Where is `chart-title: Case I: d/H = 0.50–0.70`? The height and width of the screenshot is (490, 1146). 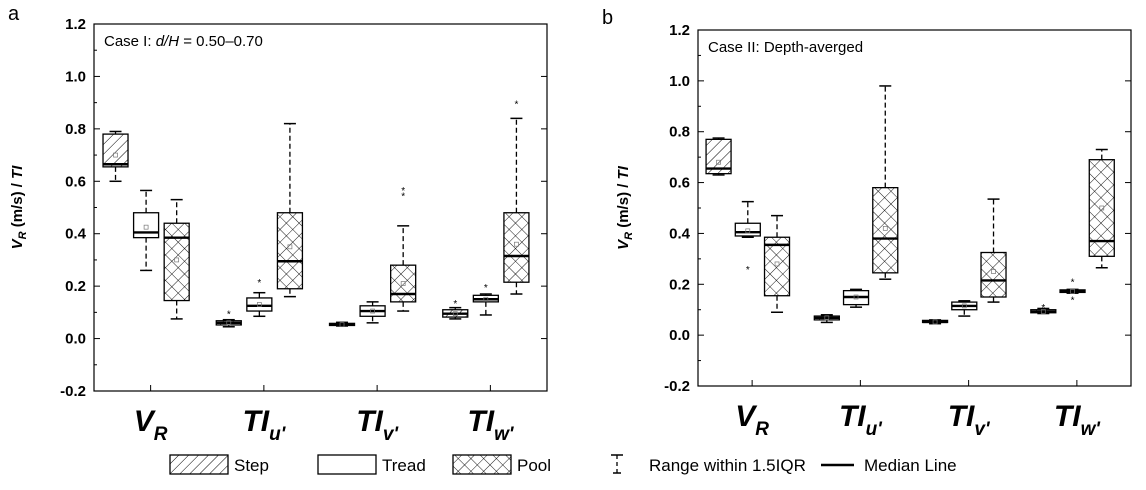 chart-title: Case I: d/H = 0.50–0.70 is located at coordinates (183, 41).